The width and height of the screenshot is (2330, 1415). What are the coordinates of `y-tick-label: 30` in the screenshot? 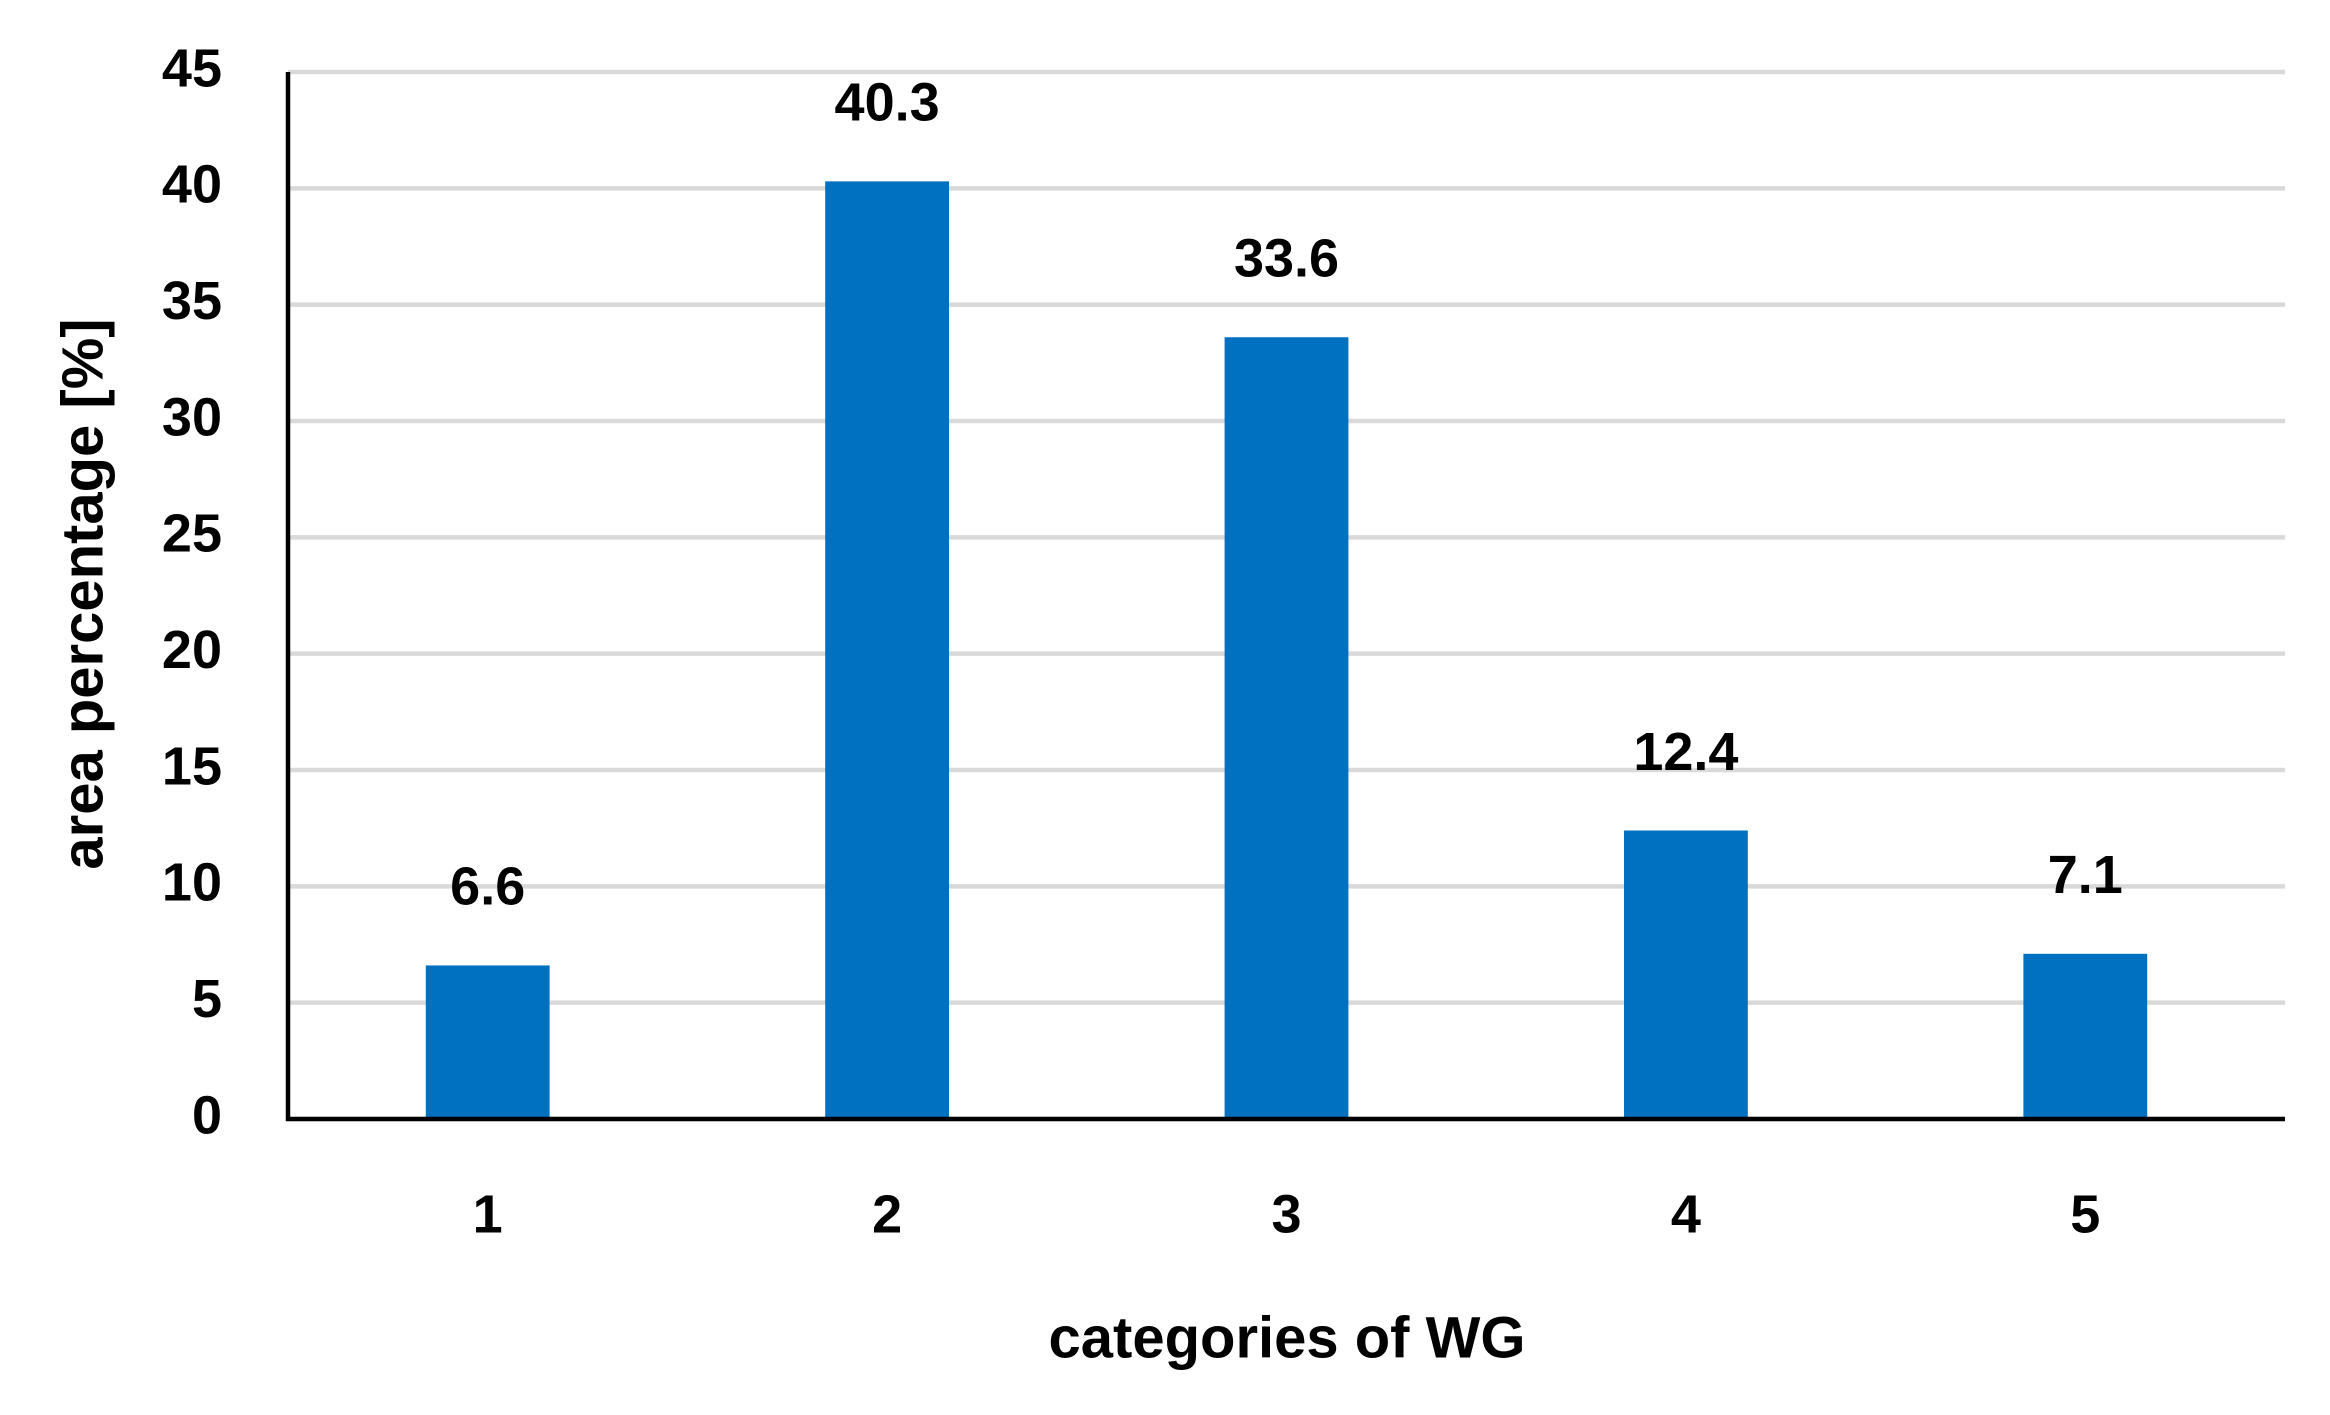 It's located at (192, 417).